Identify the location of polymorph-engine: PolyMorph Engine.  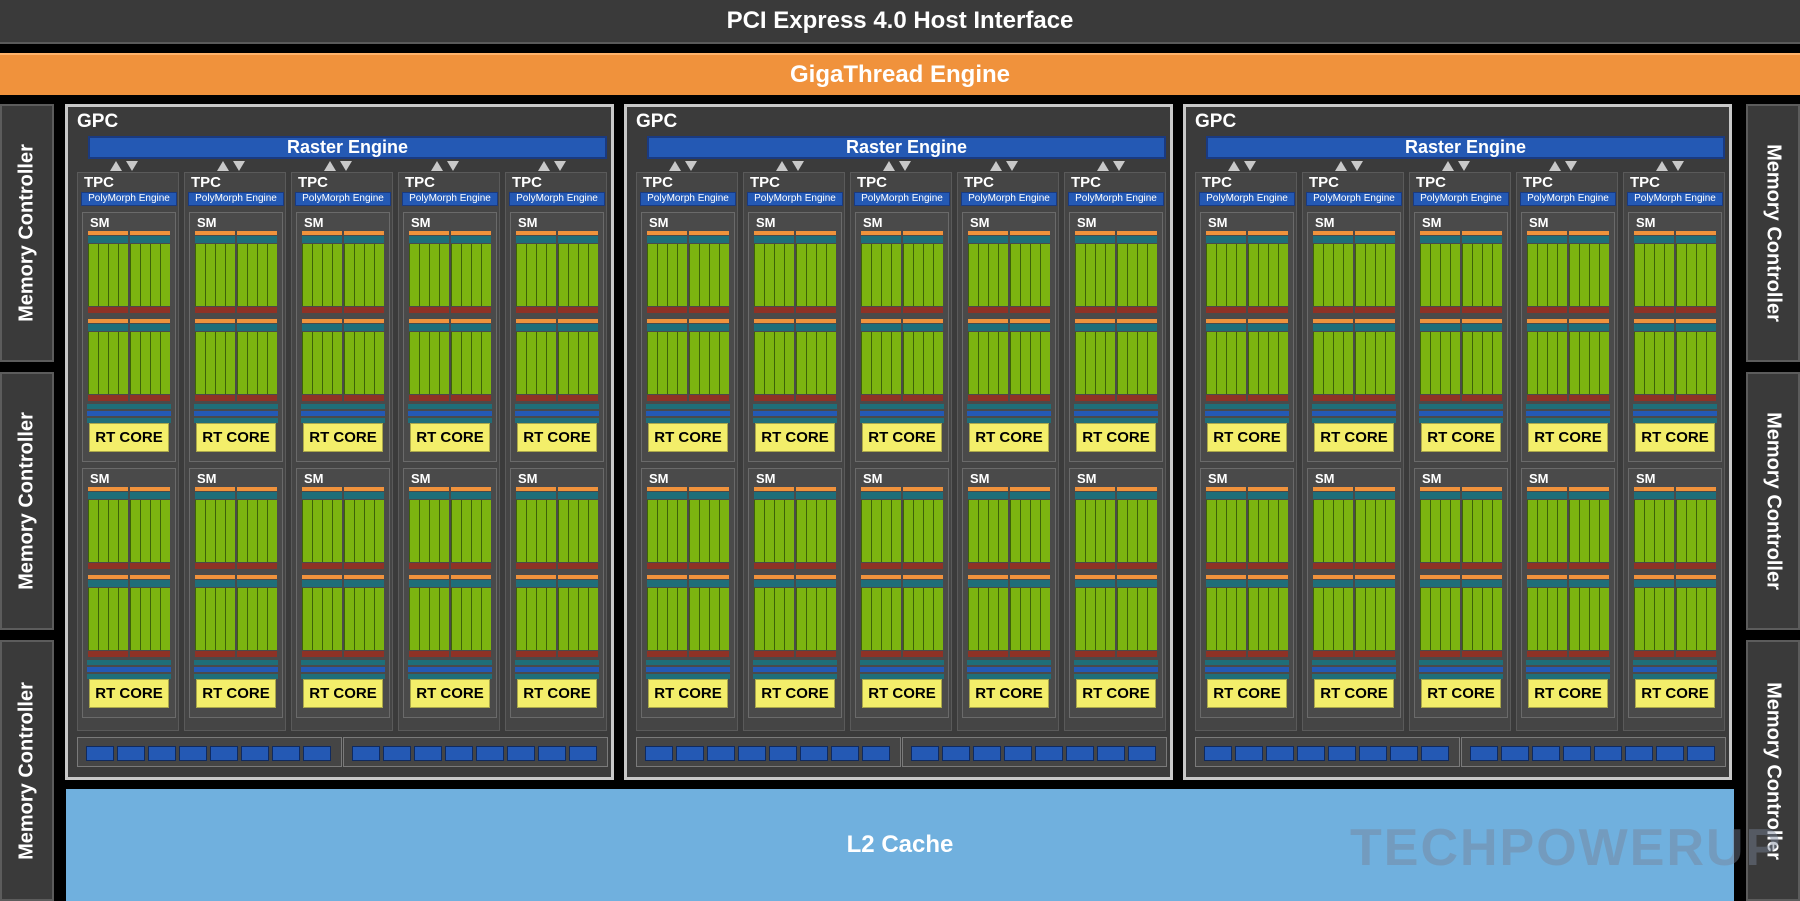
(1116, 199).